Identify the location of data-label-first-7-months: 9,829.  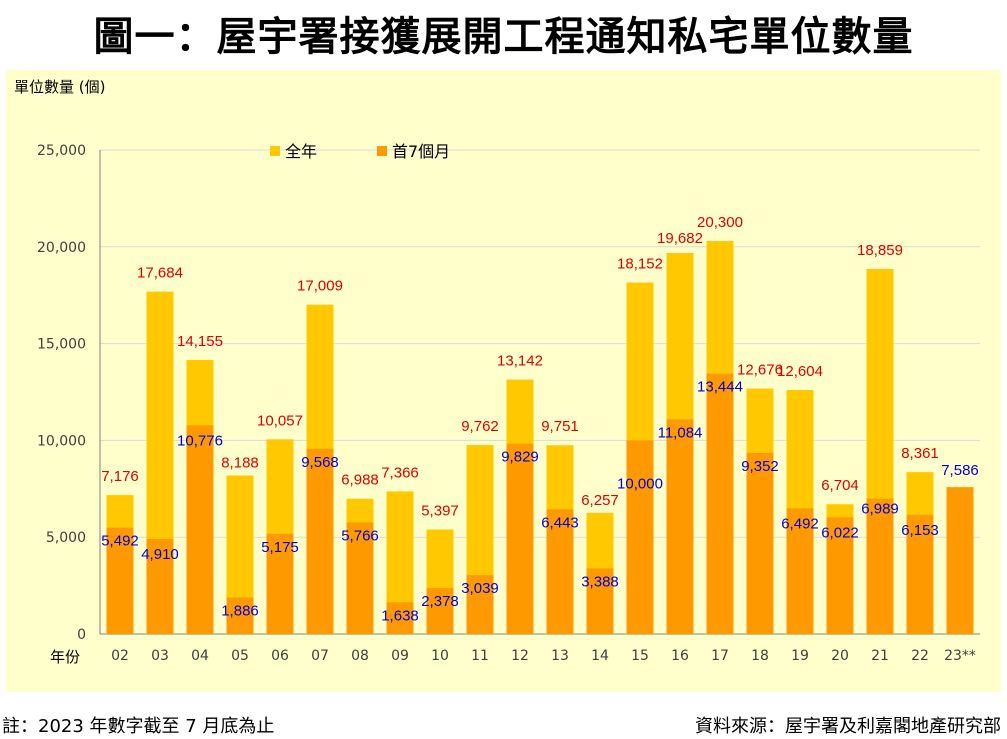
(520, 457).